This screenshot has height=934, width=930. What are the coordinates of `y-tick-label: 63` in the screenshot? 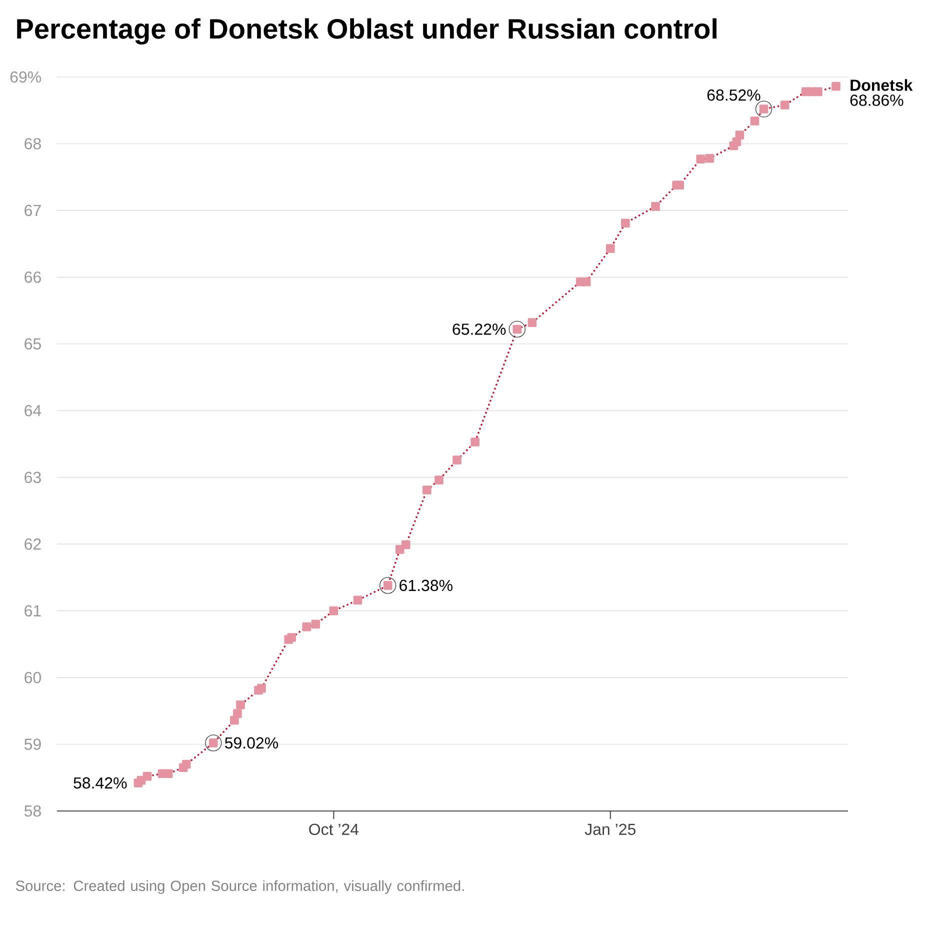 It's located at (32, 478).